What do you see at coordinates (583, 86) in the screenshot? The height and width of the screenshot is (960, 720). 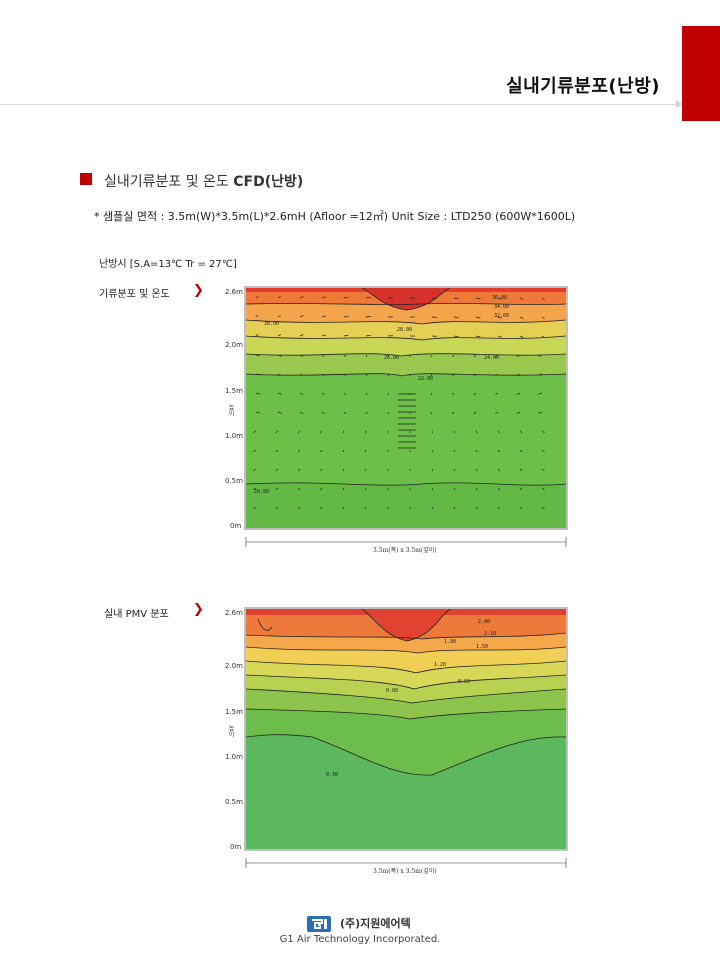 I see `page-title: 실내기류분포(난방)` at bounding box center [583, 86].